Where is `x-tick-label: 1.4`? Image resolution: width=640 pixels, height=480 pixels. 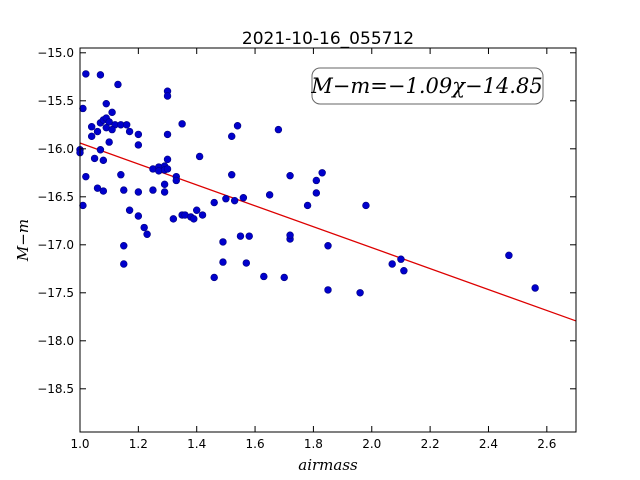
x-tick-label: 1.4 is located at coordinates (196, 444).